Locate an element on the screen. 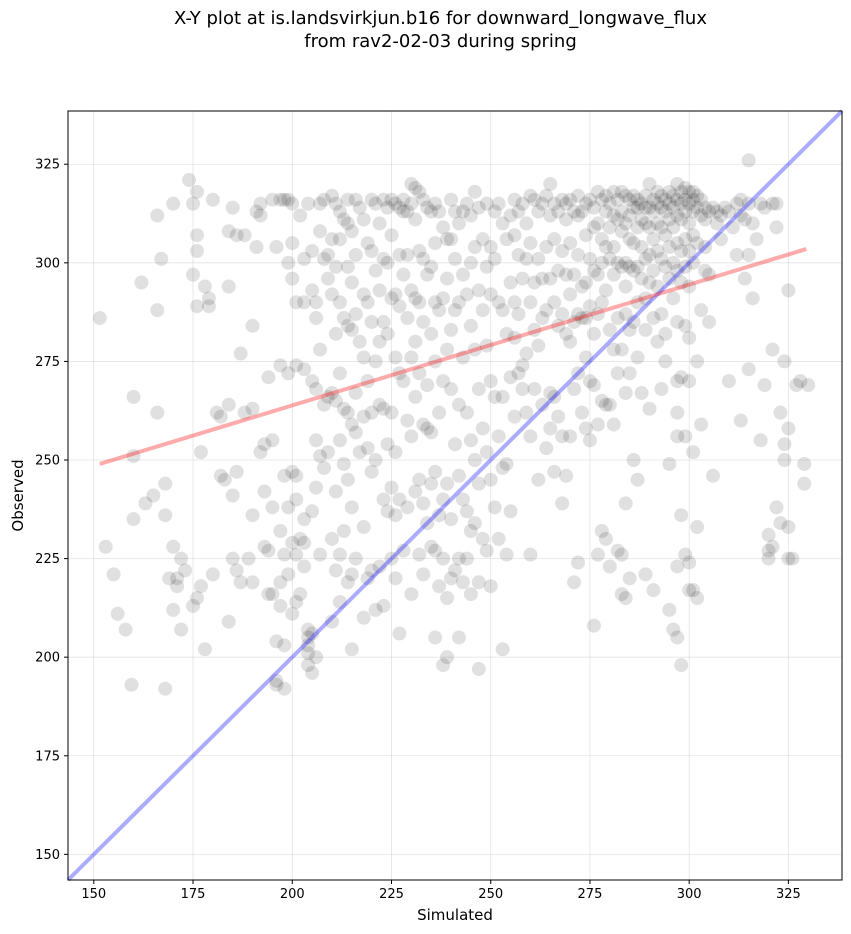  y-tick-label: 200 is located at coordinates (47, 658).